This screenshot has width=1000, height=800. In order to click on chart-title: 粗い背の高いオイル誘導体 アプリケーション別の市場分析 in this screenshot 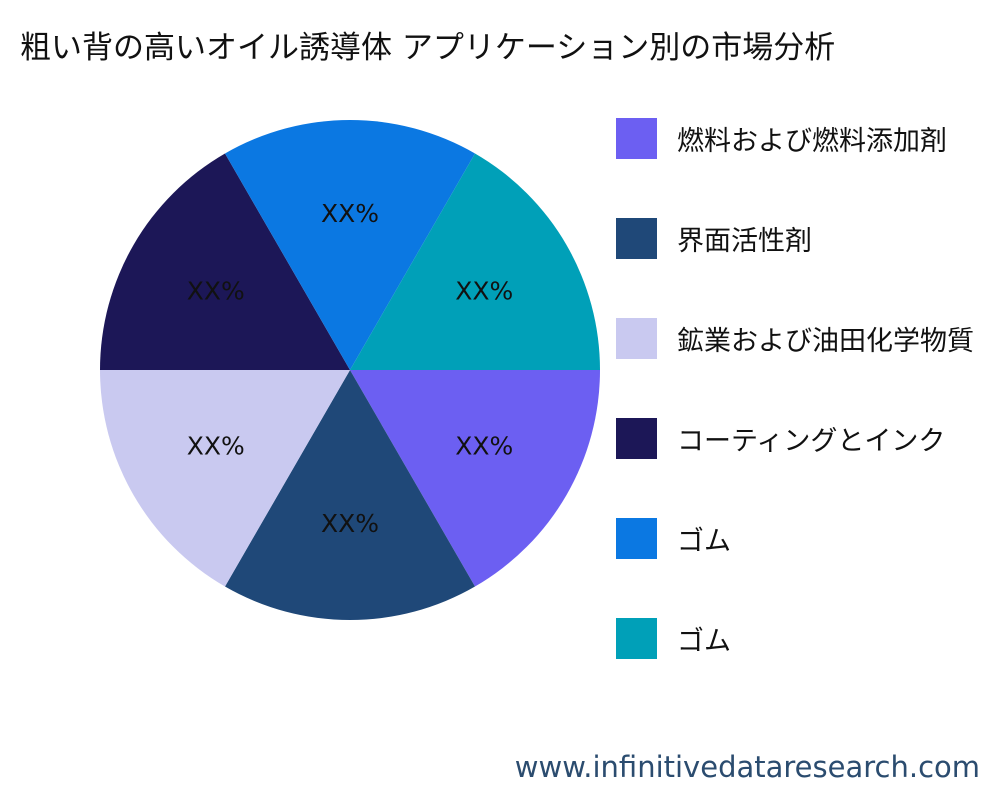, I will do `click(428, 48)`.